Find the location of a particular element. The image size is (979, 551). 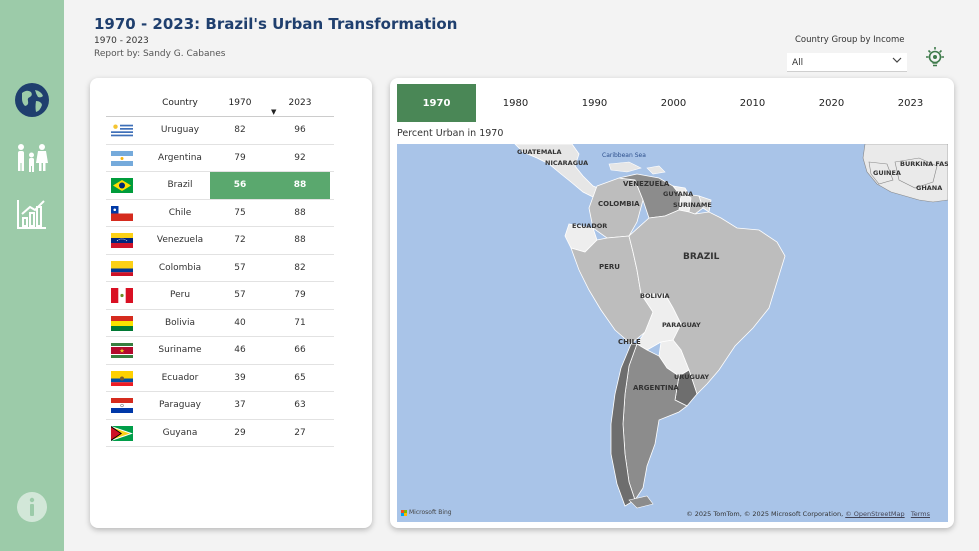

terms-link: Terms is located at coordinates (920, 514).